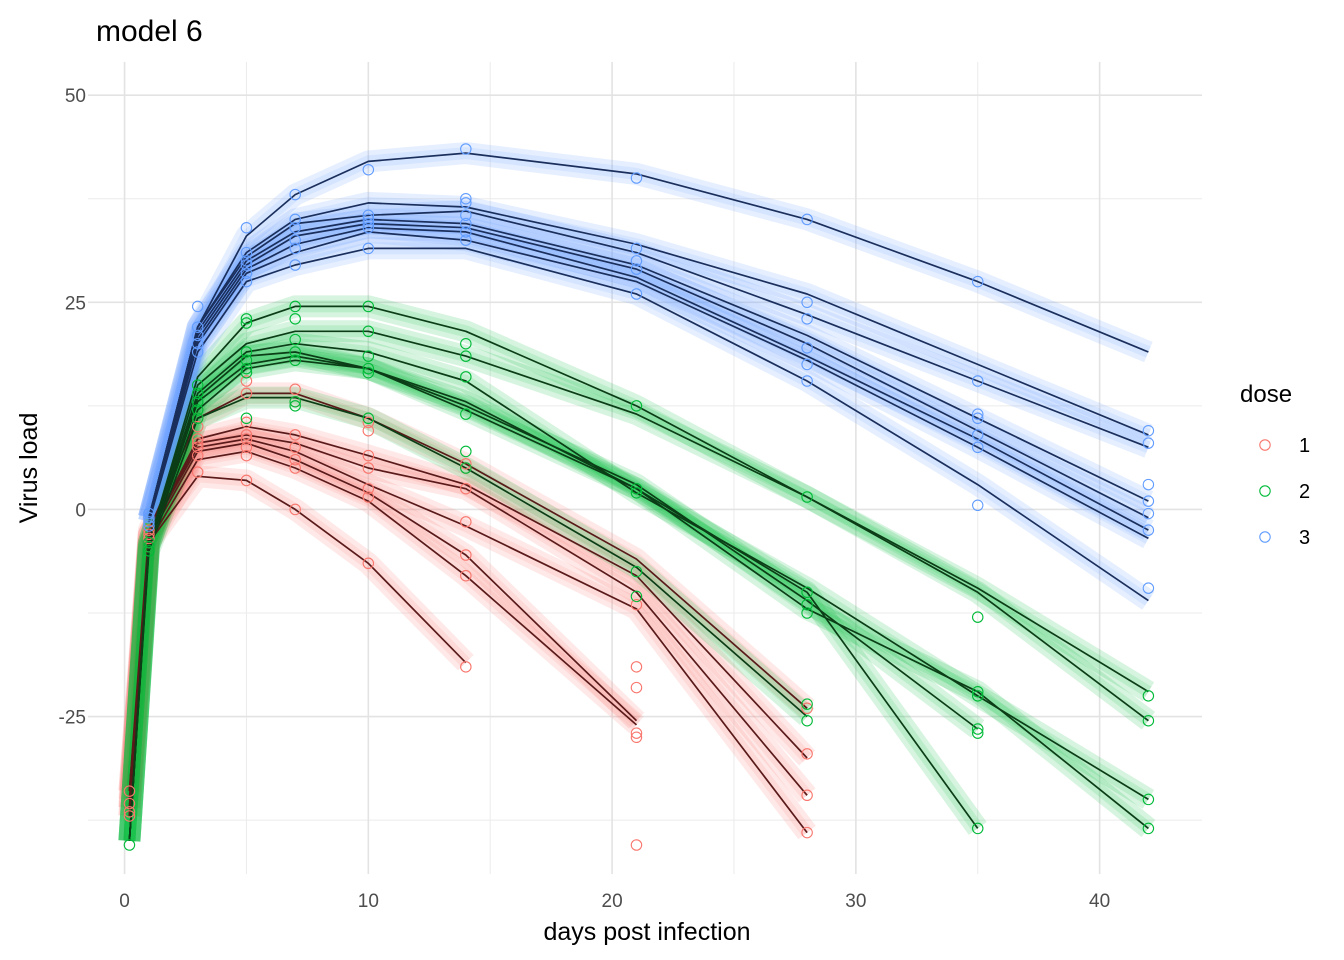 This screenshot has width=1344, height=960. I want to click on x-tick-label: 0, so click(124, 901).